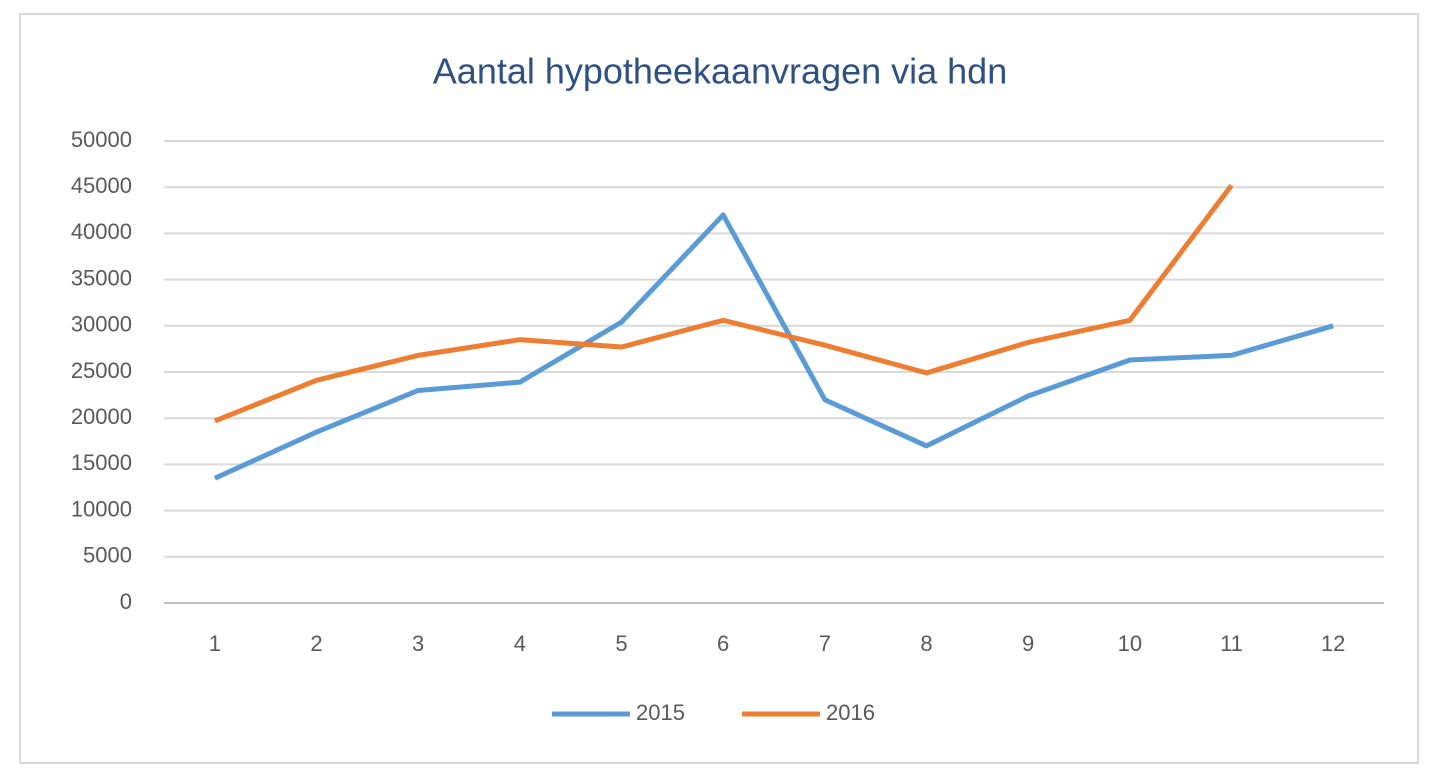  I want to click on legend-label: 2016, so click(850, 712).